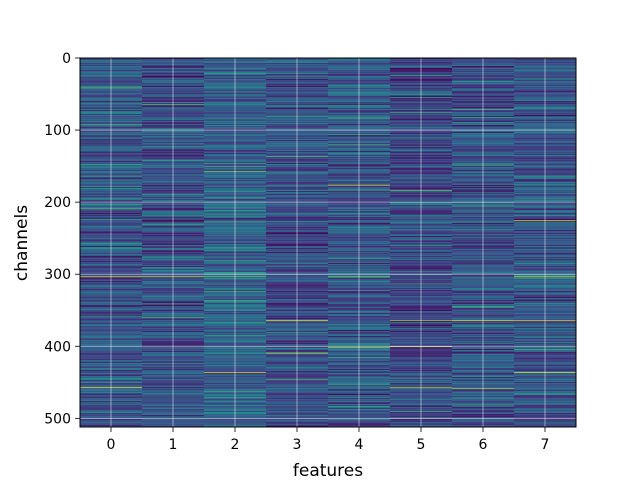  I want to click on y-tick-label: 200, so click(57, 203).